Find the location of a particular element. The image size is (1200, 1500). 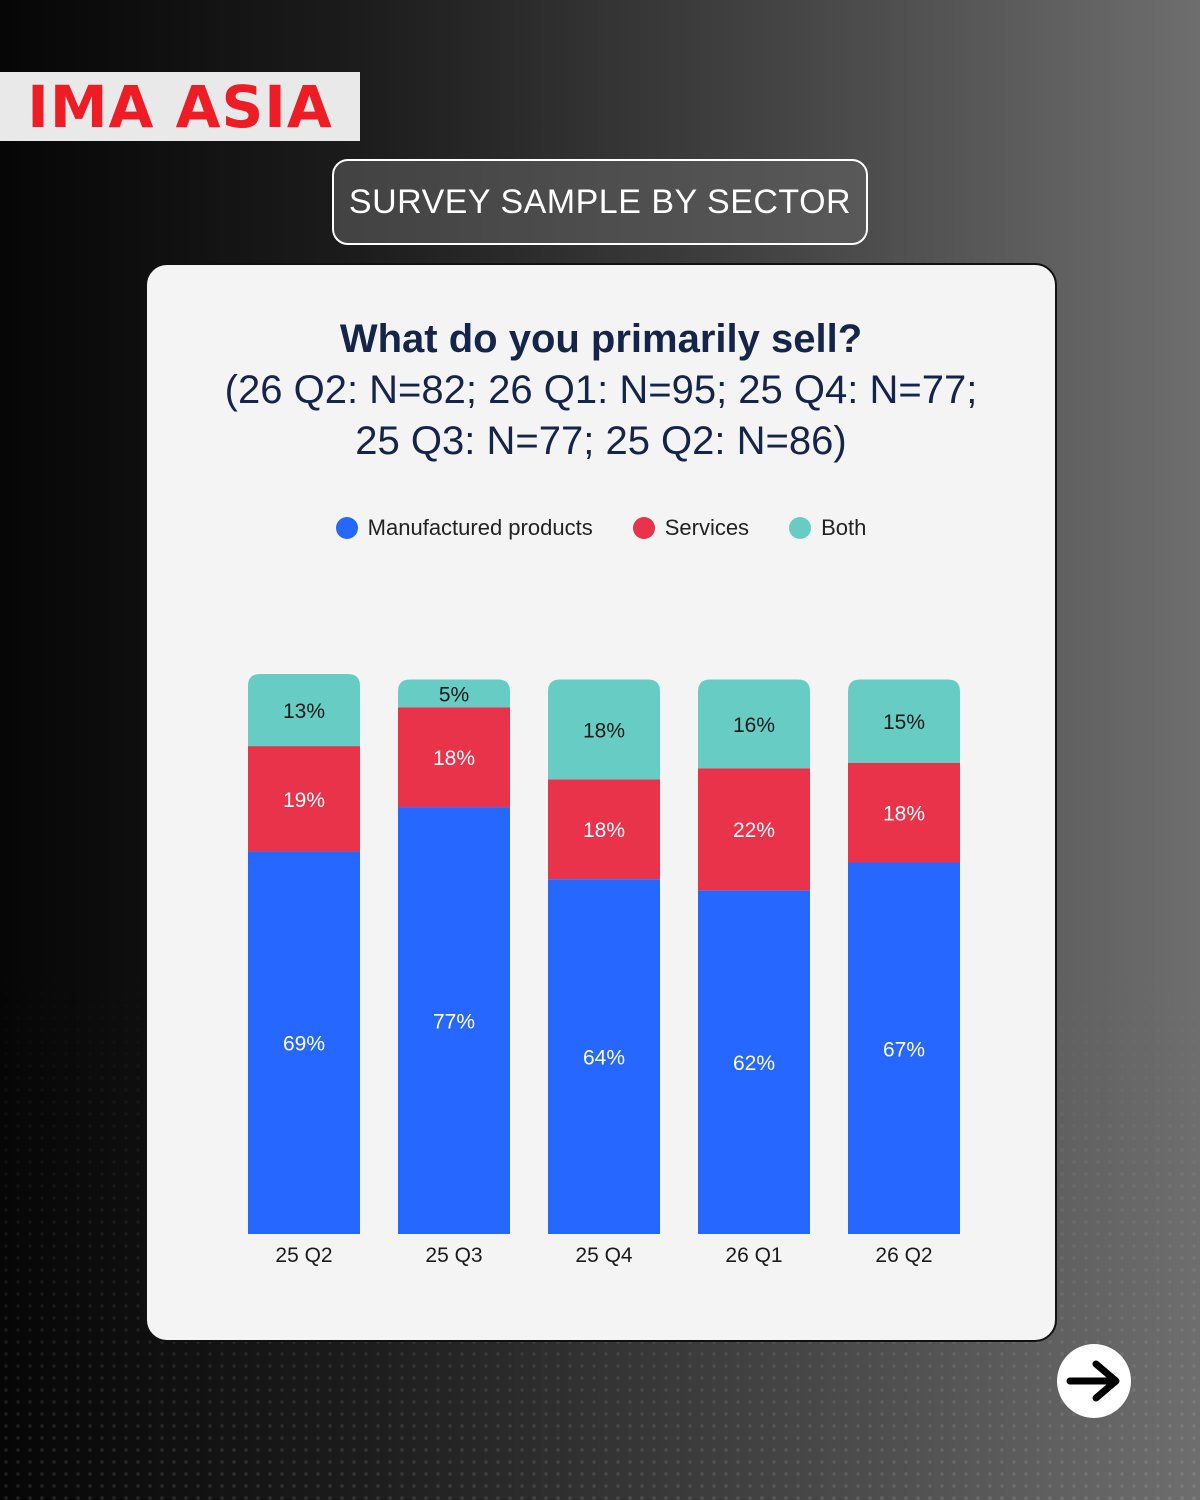

x-tick-label-26-q1: 26 Q1 is located at coordinates (753, 1255).